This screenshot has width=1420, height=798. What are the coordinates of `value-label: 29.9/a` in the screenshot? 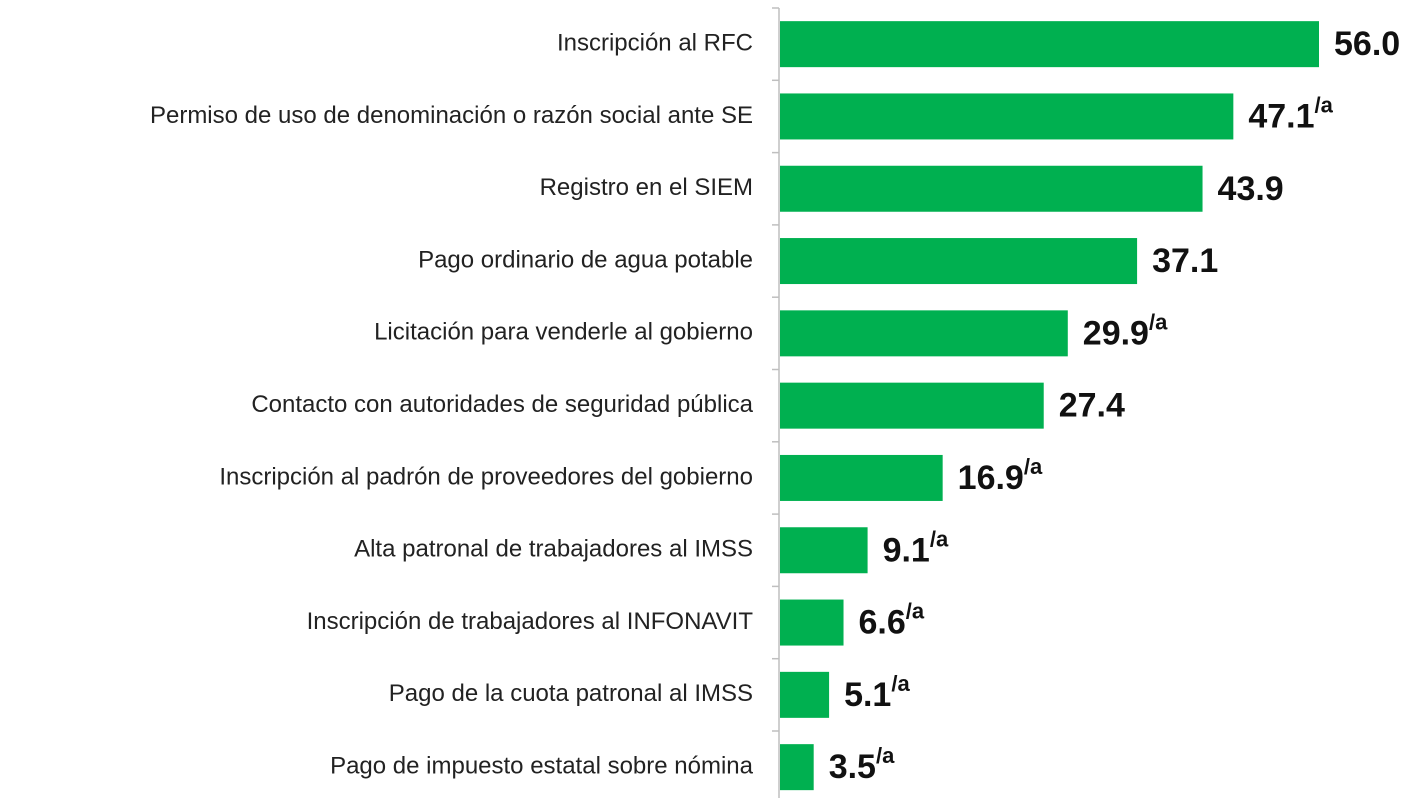 It's located at (1125, 330).